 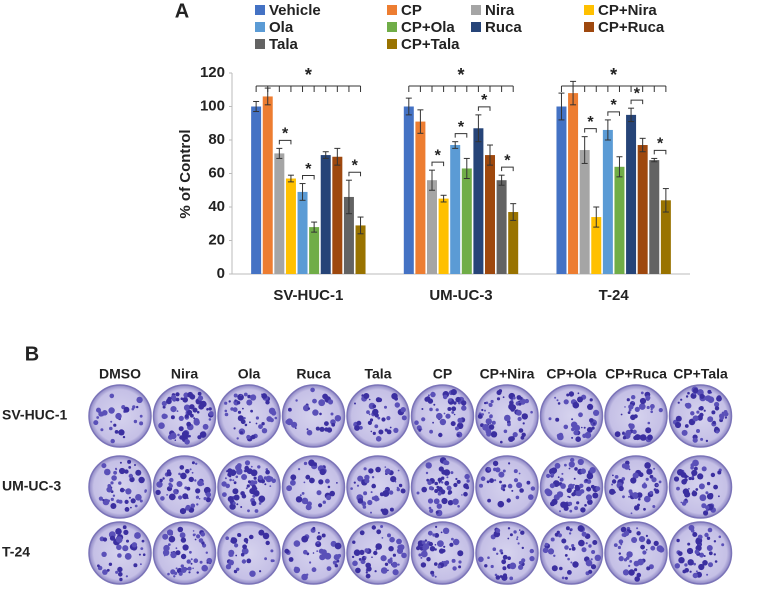 I want to click on y-tick-label: 40, so click(x=216, y=206).